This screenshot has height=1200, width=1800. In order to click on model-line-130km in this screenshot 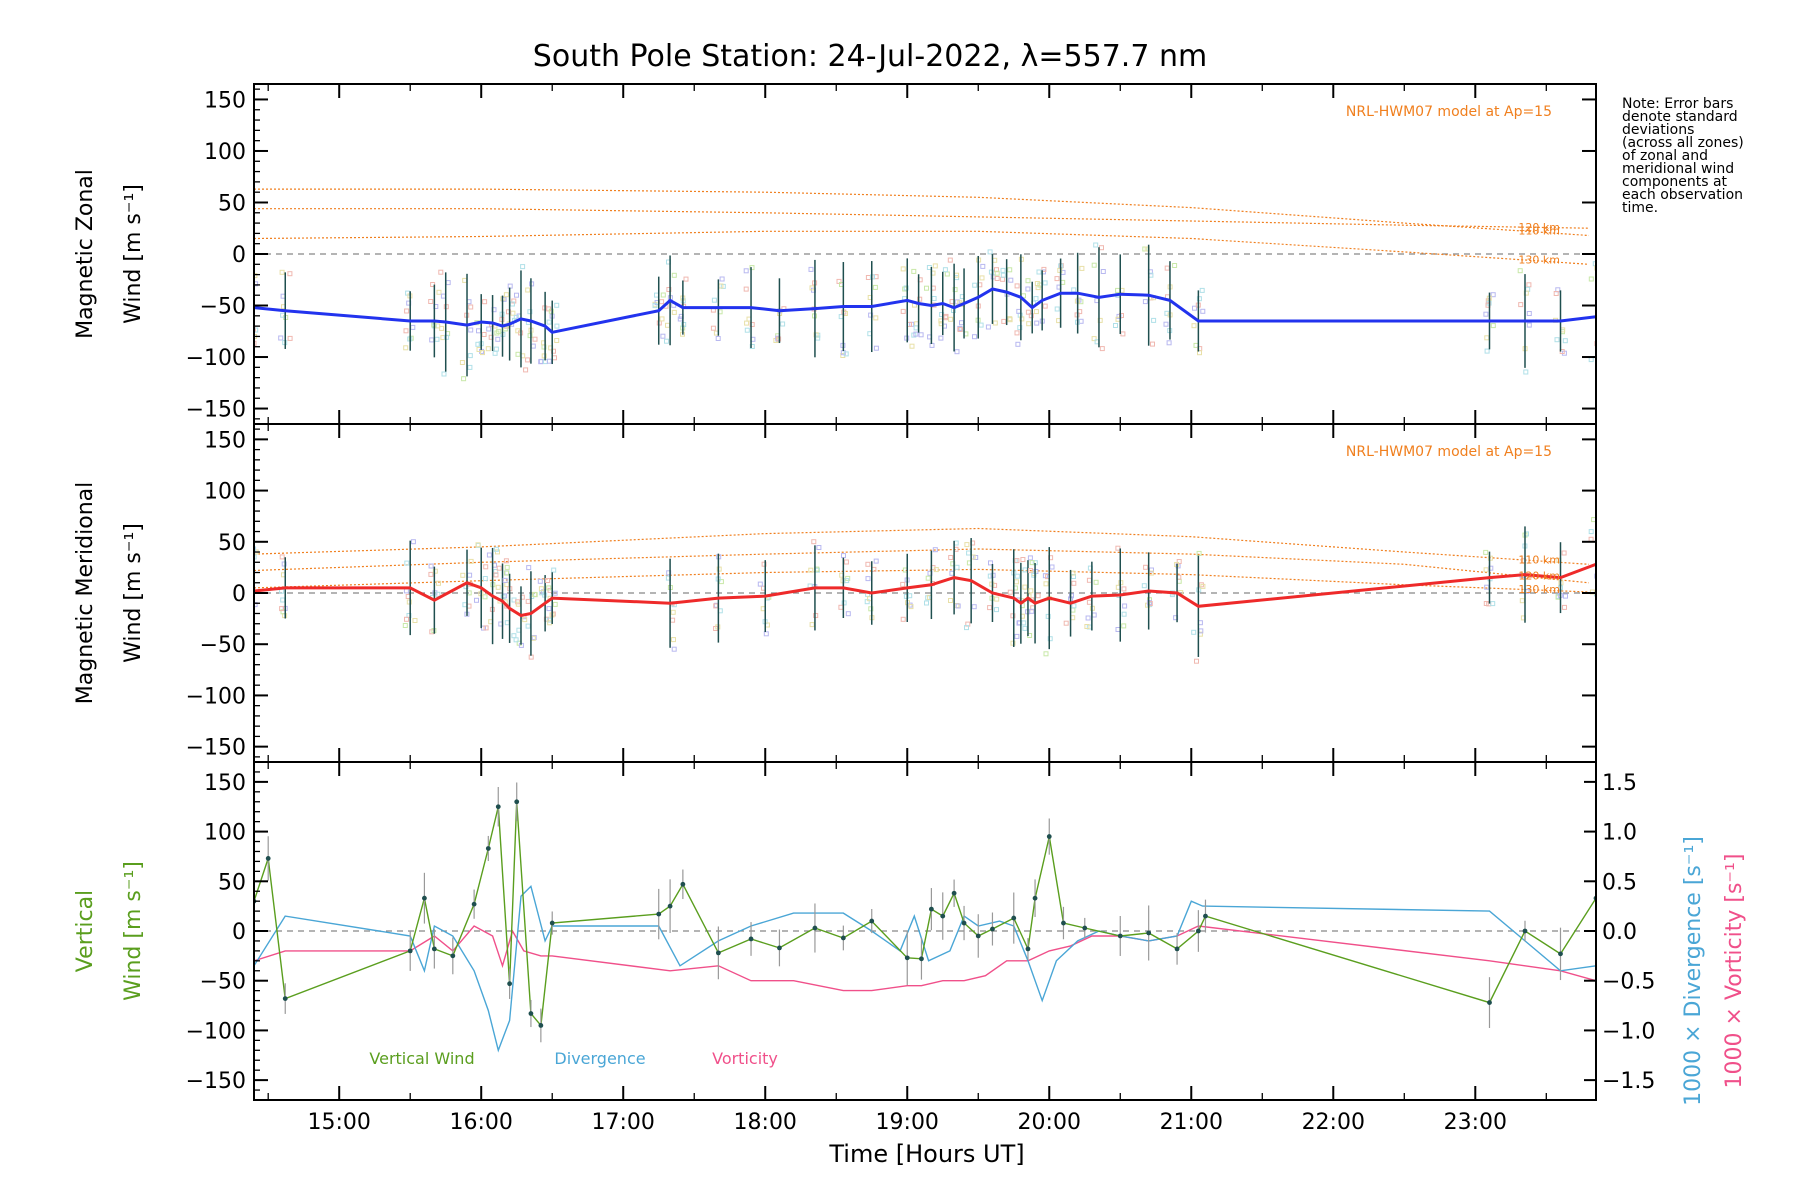, I will do `click(921, 247)`.